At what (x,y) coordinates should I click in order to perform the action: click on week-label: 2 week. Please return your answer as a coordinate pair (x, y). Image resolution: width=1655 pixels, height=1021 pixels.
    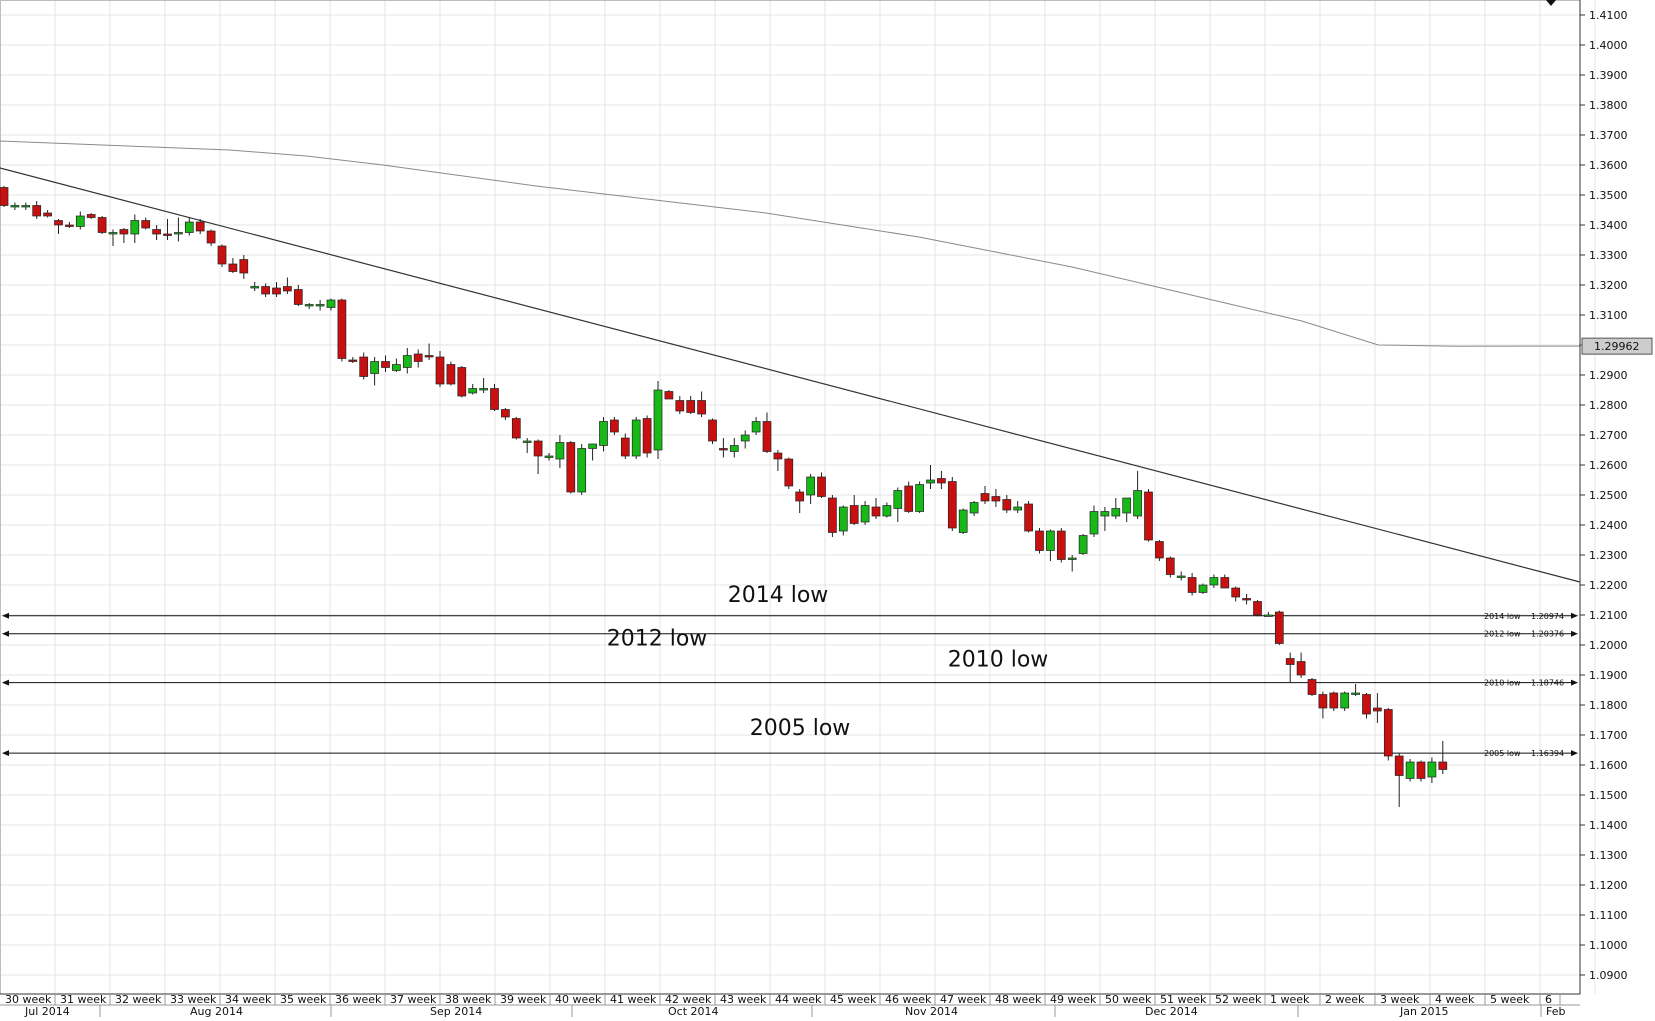
    Looking at the image, I should click on (1345, 999).